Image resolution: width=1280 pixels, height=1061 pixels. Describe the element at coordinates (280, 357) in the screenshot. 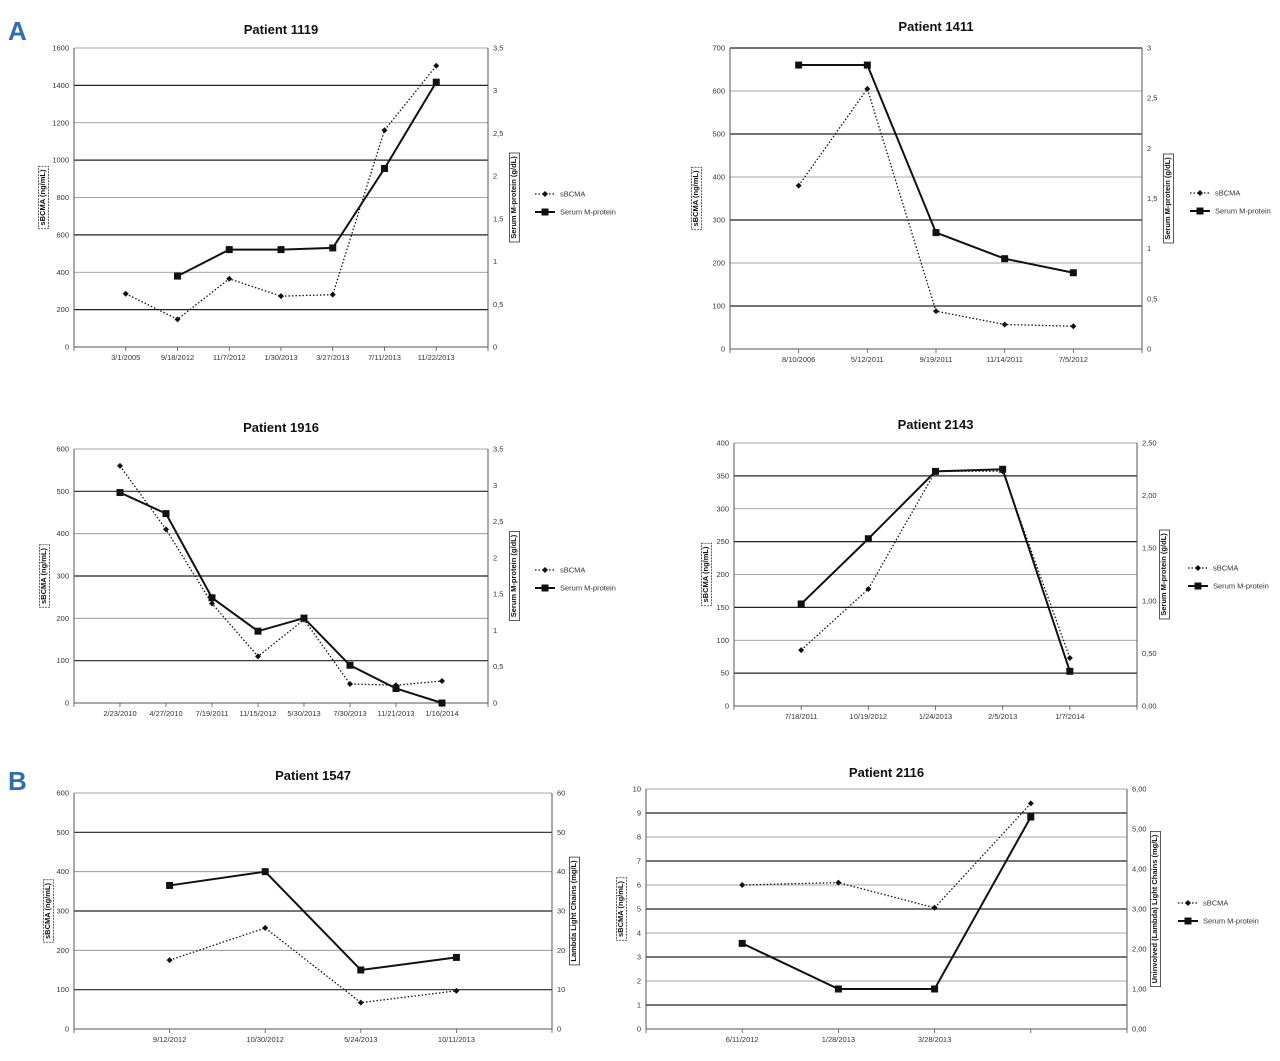

I see `x-tick-label: 1/30/2013` at that location.